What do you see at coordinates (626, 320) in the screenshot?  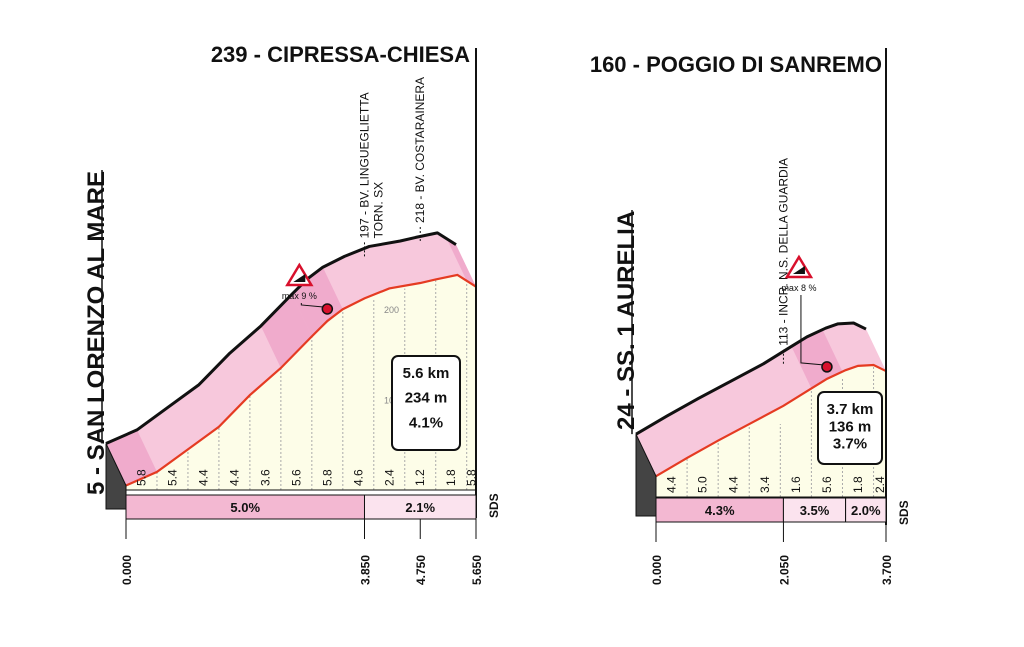 I see `start-label: 24 - SS. 1 AURELIA` at bounding box center [626, 320].